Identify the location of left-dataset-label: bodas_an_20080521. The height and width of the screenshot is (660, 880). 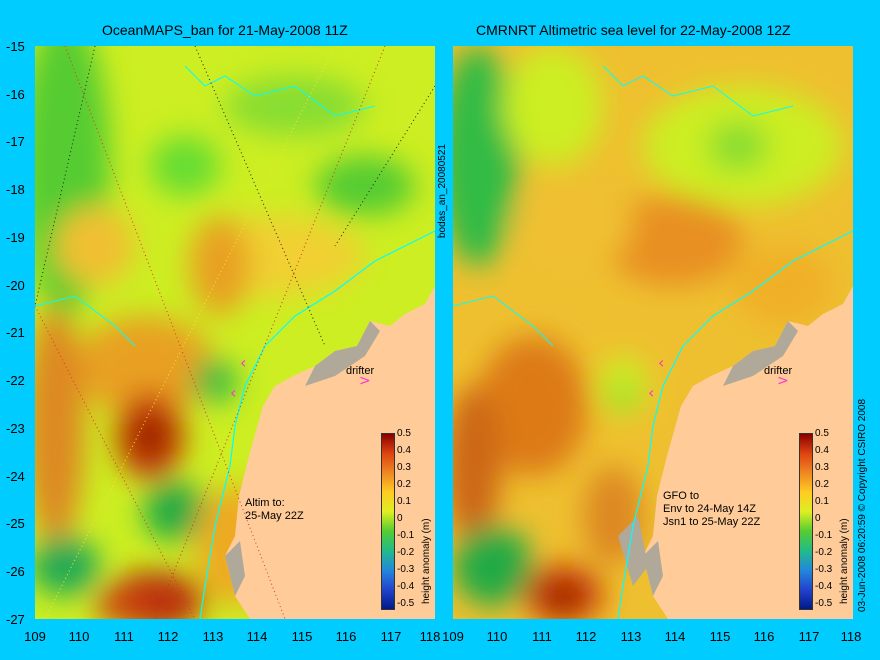
(442, 191).